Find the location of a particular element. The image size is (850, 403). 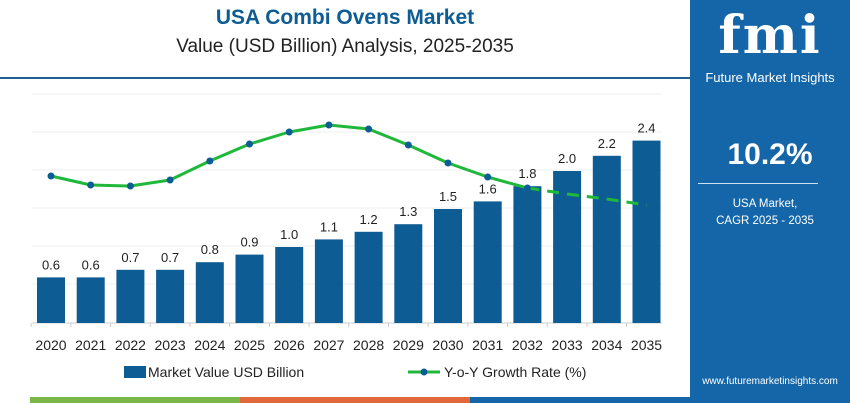

accent-strip-green is located at coordinates (135, 400).